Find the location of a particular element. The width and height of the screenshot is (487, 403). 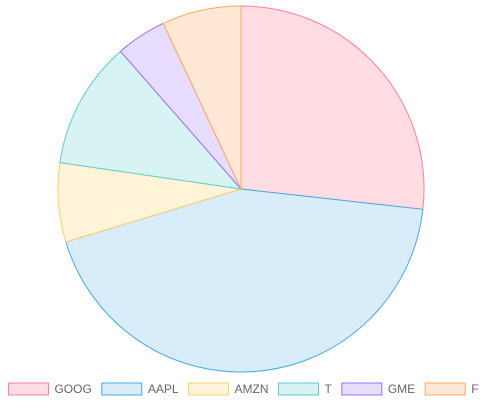

legend-item-aapl: AAPL is located at coordinates (140, 389).